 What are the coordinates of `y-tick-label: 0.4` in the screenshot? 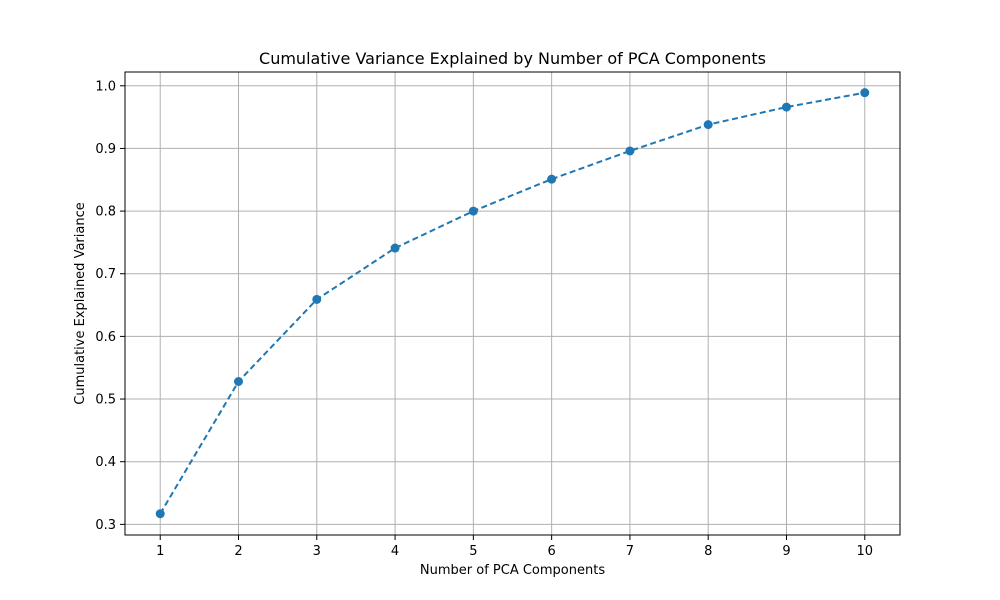 It's located at (105, 462).